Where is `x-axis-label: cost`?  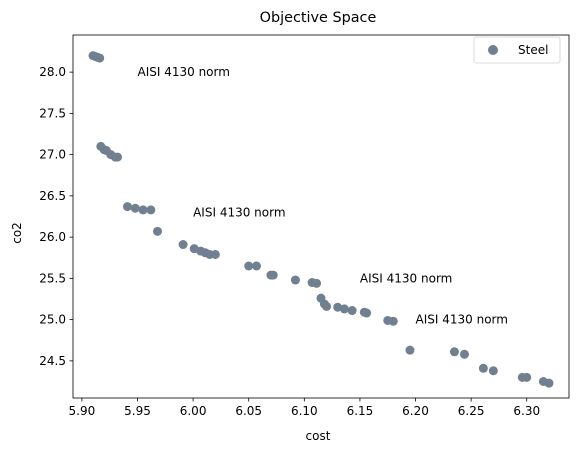
x-axis-label: cost is located at coordinates (318, 436).